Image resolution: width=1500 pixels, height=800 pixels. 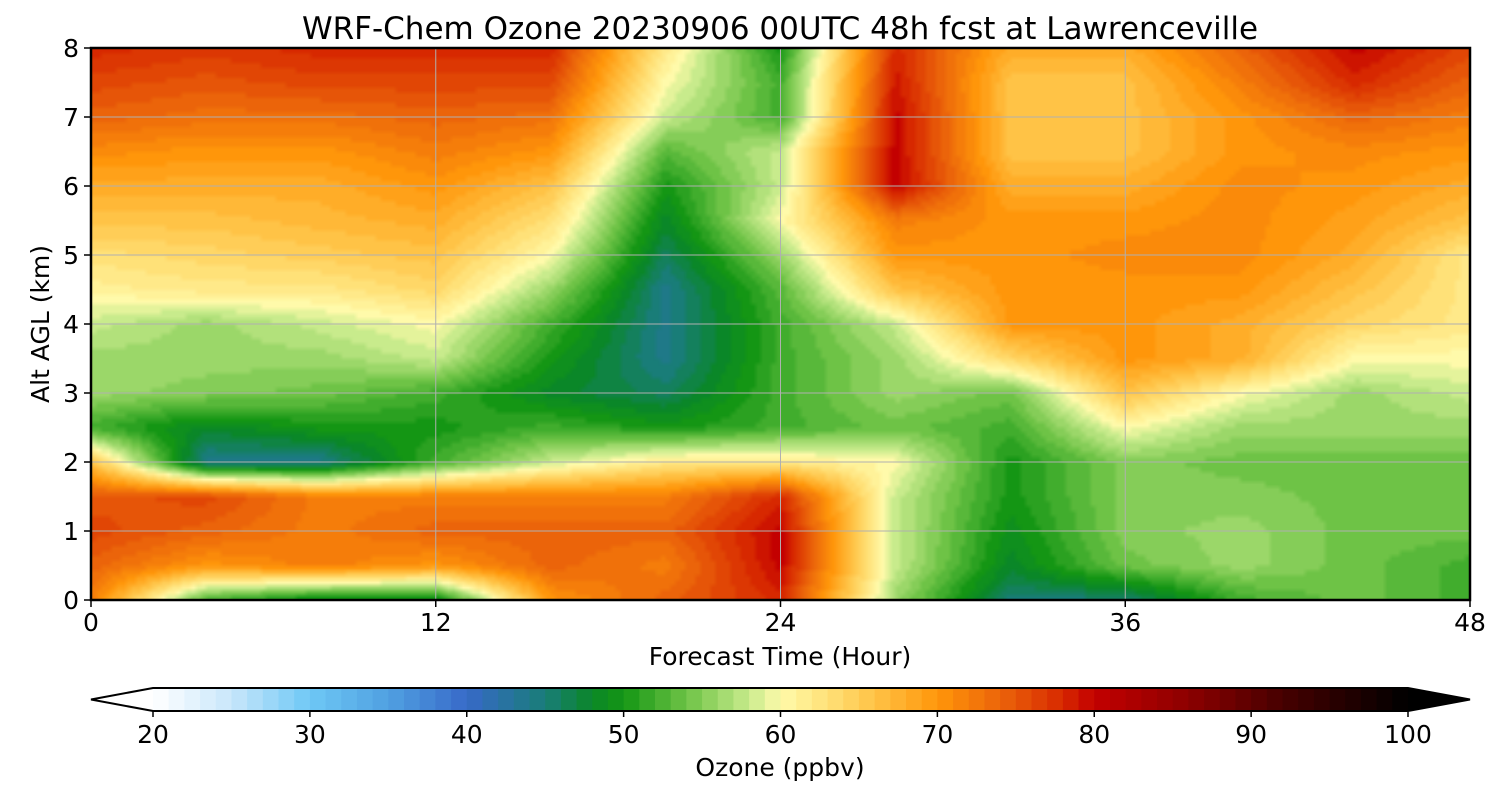 I want to click on colorbar-tick-label: 80, so click(x=1094, y=734).